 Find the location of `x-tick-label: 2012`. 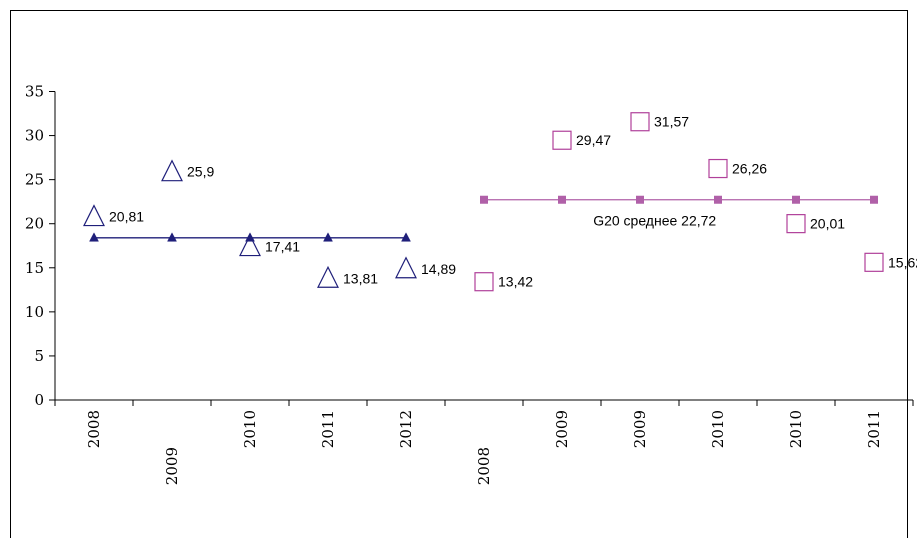

x-tick-label: 2012 is located at coordinates (406, 429).